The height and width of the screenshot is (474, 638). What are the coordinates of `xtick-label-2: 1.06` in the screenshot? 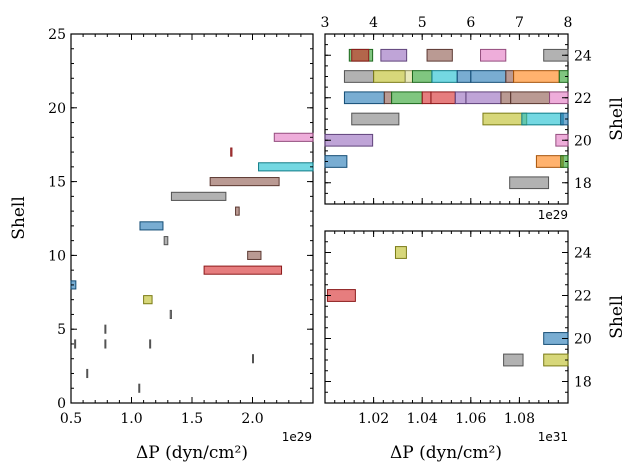 It's located at (470, 419).